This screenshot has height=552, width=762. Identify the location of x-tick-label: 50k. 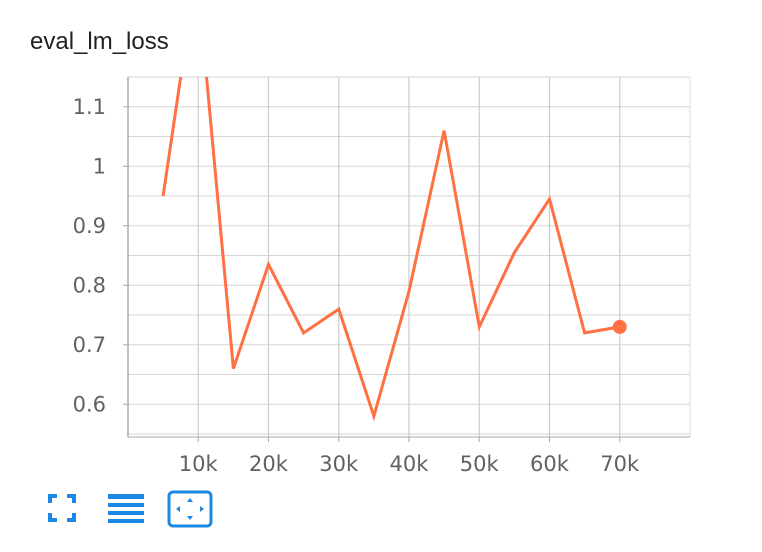
(480, 464).